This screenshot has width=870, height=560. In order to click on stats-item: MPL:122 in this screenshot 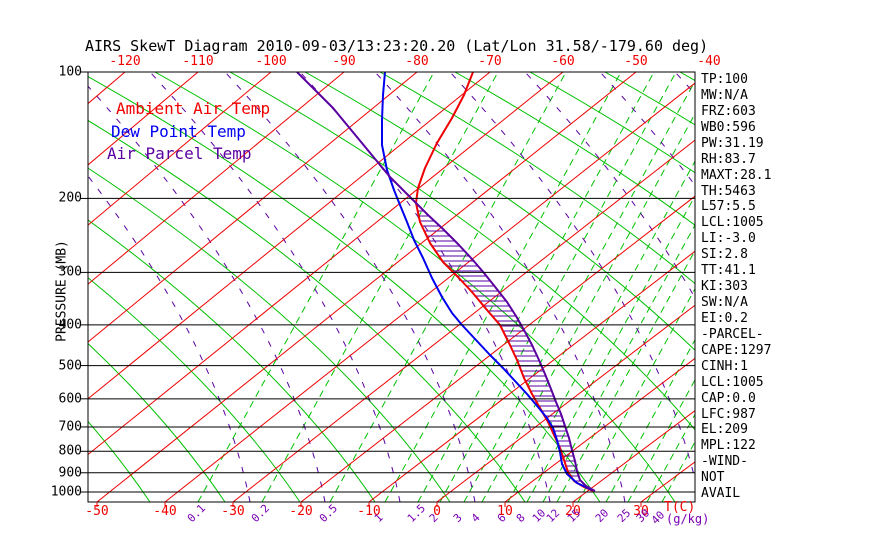, I will do `click(728, 446)`.